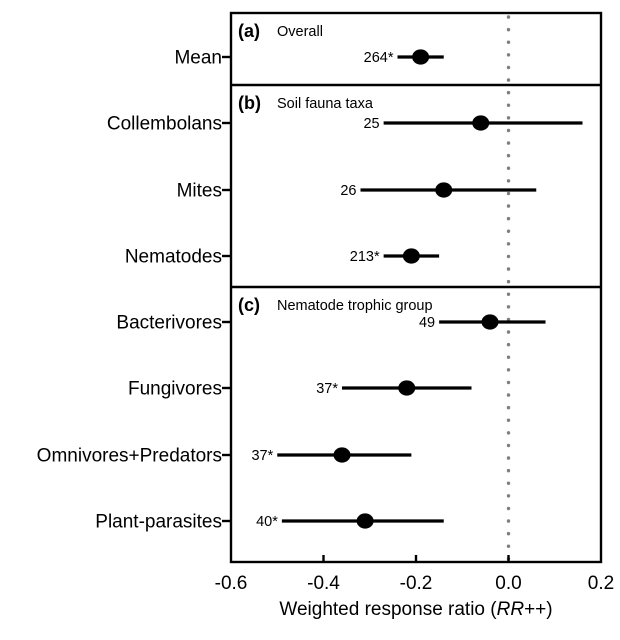  What do you see at coordinates (231, 583) in the screenshot?
I see `x-tick-label: -0.6` at bounding box center [231, 583].